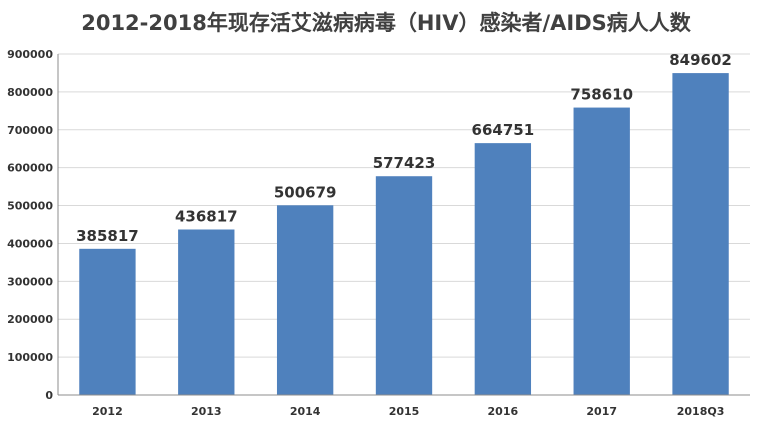 The image size is (772, 423). I want to click on x-tick-label: 2015, so click(404, 411).